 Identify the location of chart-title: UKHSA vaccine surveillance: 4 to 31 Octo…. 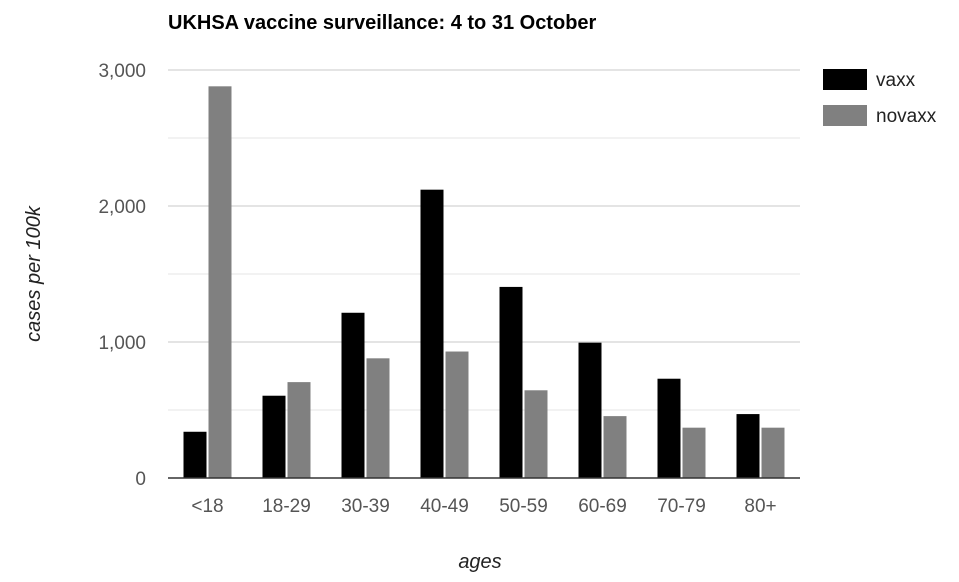
(382, 23).